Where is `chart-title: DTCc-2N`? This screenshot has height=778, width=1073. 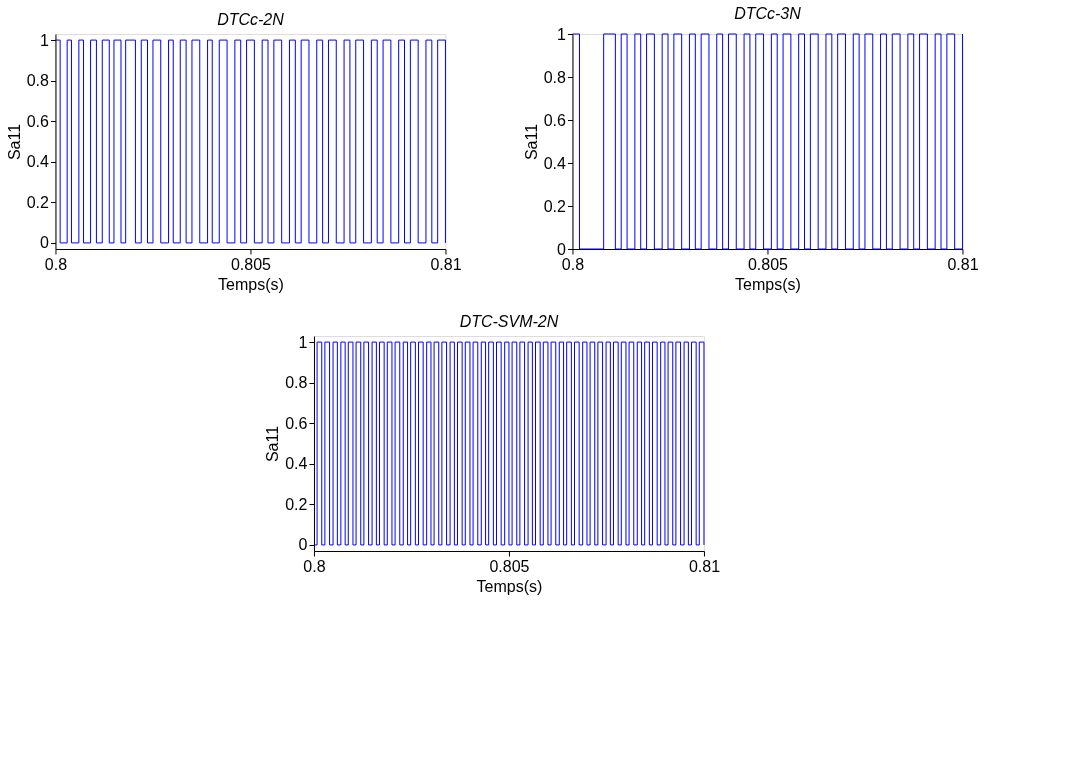
chart-title: DTCc-2N is located at coordinates (251, 20).